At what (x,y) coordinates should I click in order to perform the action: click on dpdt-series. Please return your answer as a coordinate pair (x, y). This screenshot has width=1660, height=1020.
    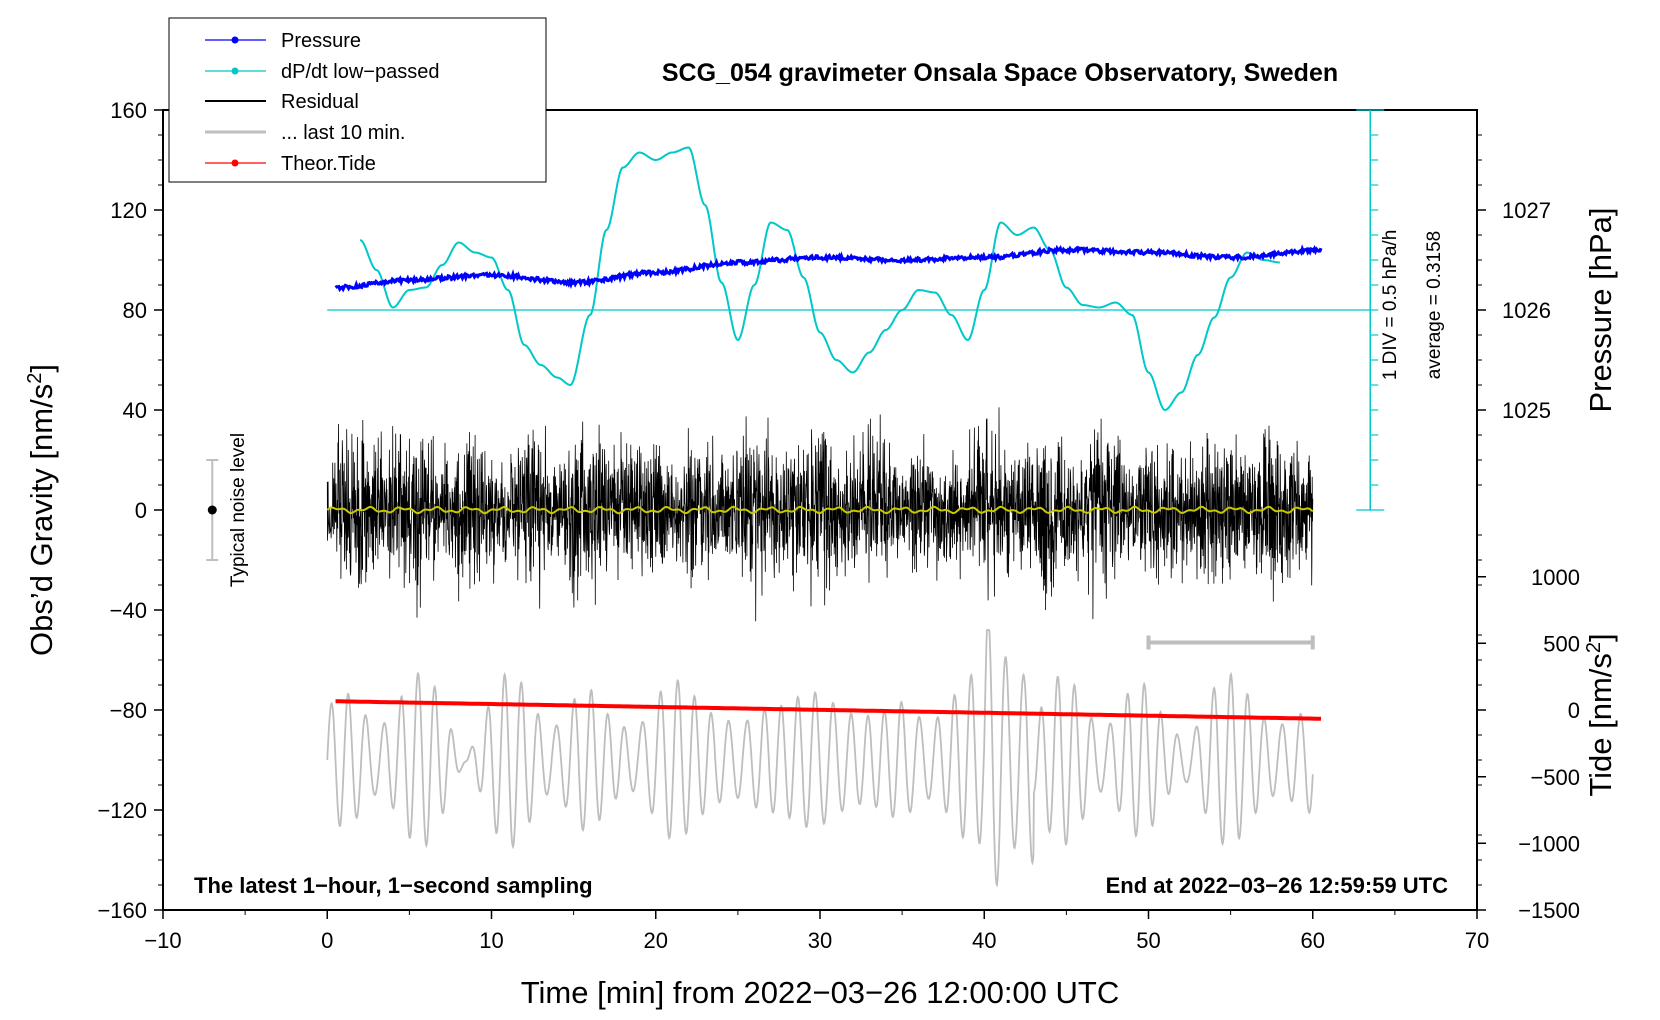
    Looking at the image, I should click on (819, 279).